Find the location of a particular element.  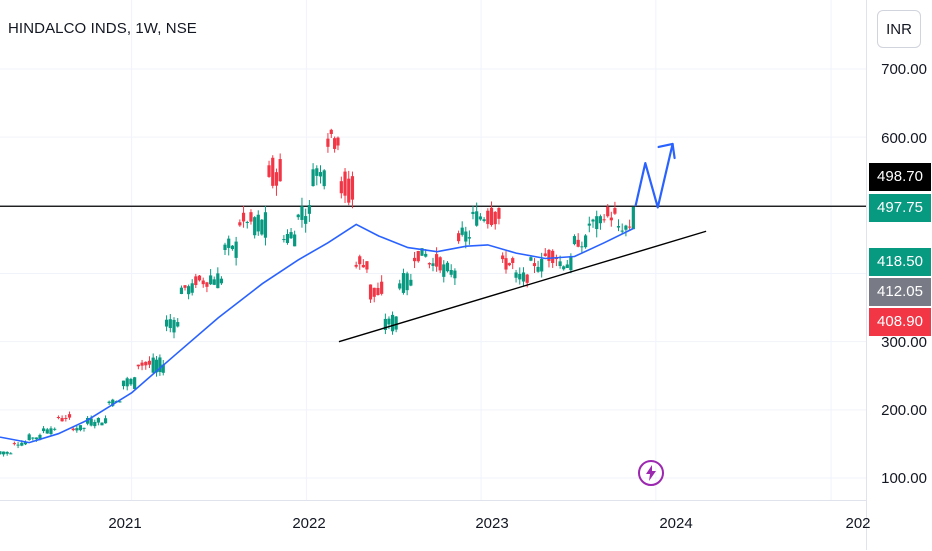

price-tick: 200.00 is located at coordinates (904, 410).